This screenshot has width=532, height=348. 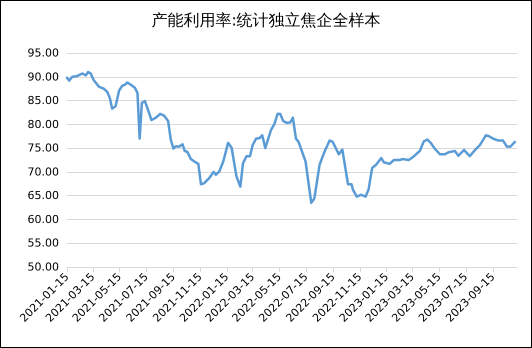 I want to click on y-tick-label: 90.00, so click(x=43, y=77).